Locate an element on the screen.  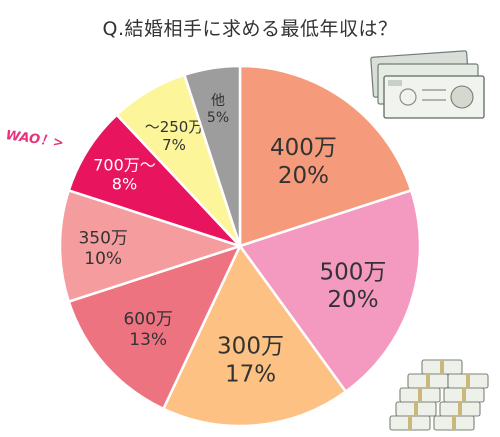
slice-label: ～250万 7% is located at coordinates (174, 136).